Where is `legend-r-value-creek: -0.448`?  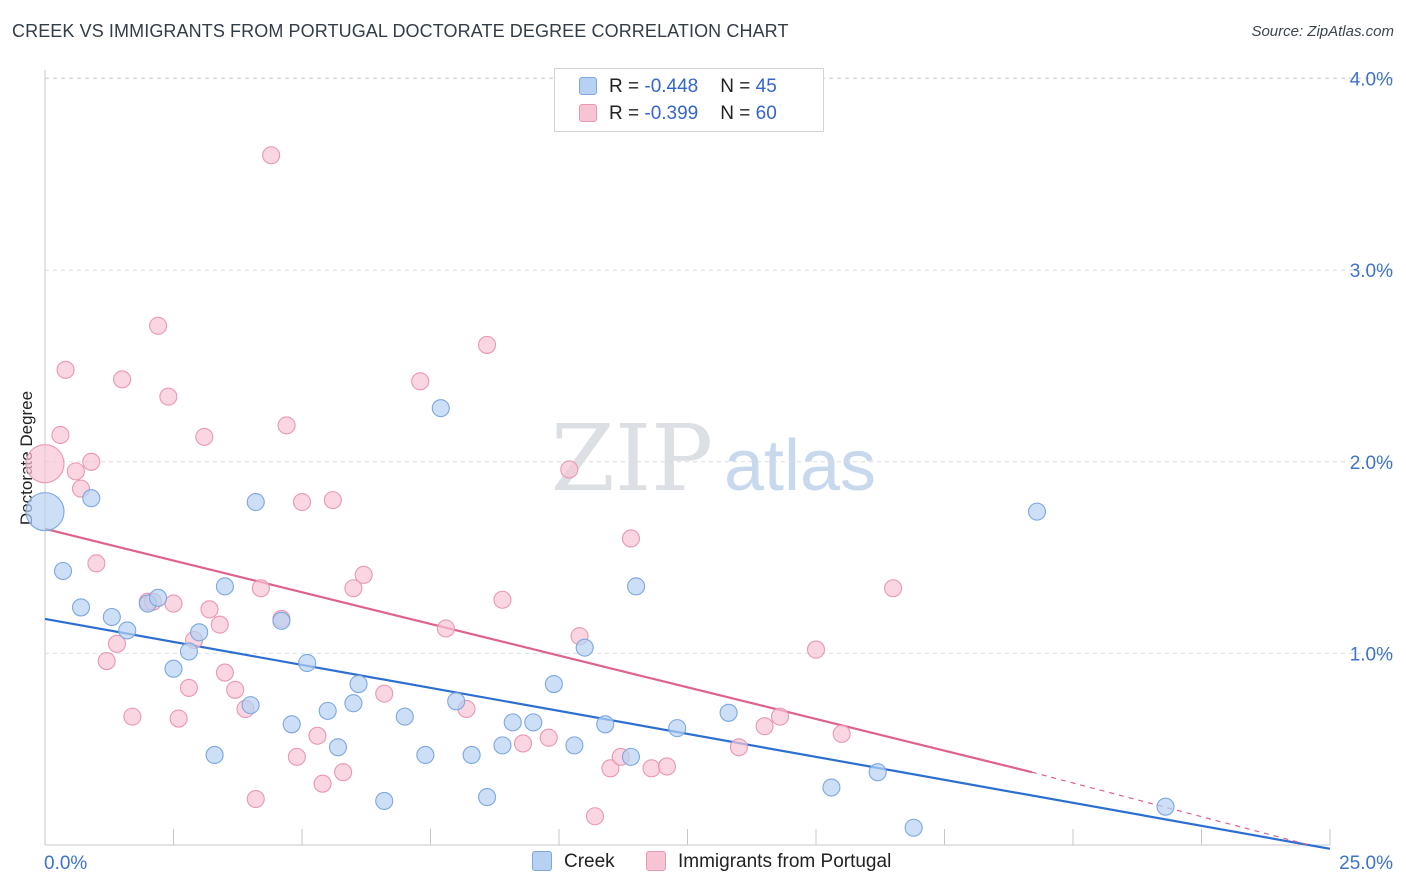
legend-r-value-creek: -0.448 is located at coordinates (671, 86).